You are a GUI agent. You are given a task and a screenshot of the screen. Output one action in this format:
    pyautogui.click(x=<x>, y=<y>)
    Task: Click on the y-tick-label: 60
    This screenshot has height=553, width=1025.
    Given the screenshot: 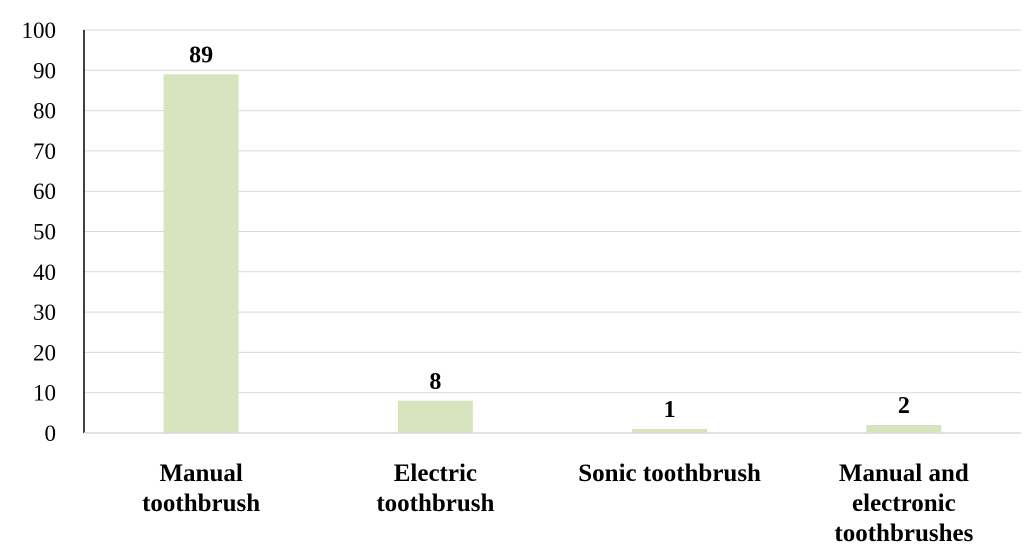 What is the action you would take?
    pyautogui.click(x=44, y=191)
    